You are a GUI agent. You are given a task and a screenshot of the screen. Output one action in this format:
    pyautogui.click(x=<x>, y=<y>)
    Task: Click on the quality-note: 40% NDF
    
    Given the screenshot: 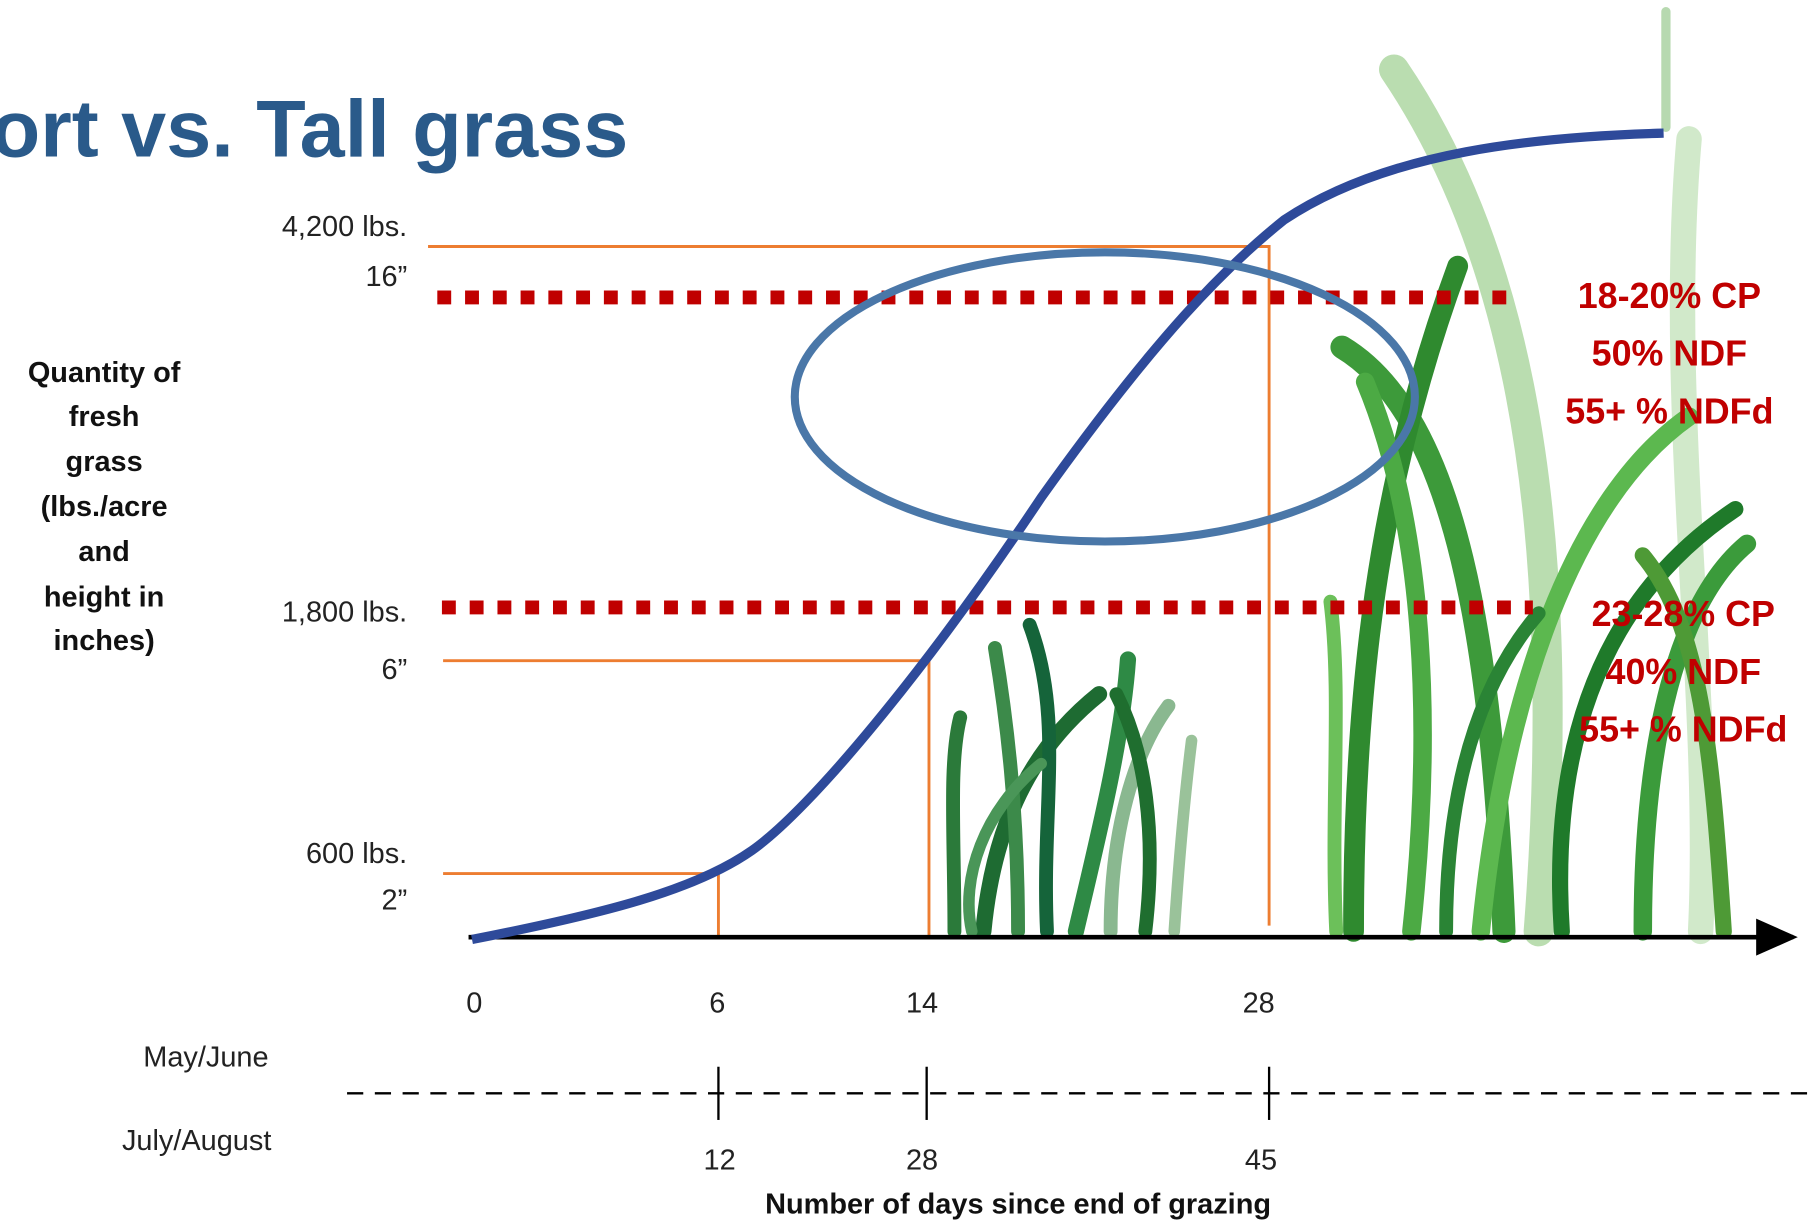 What is the action you would take?
    pyautogui.click(x=1683, y=672)
    